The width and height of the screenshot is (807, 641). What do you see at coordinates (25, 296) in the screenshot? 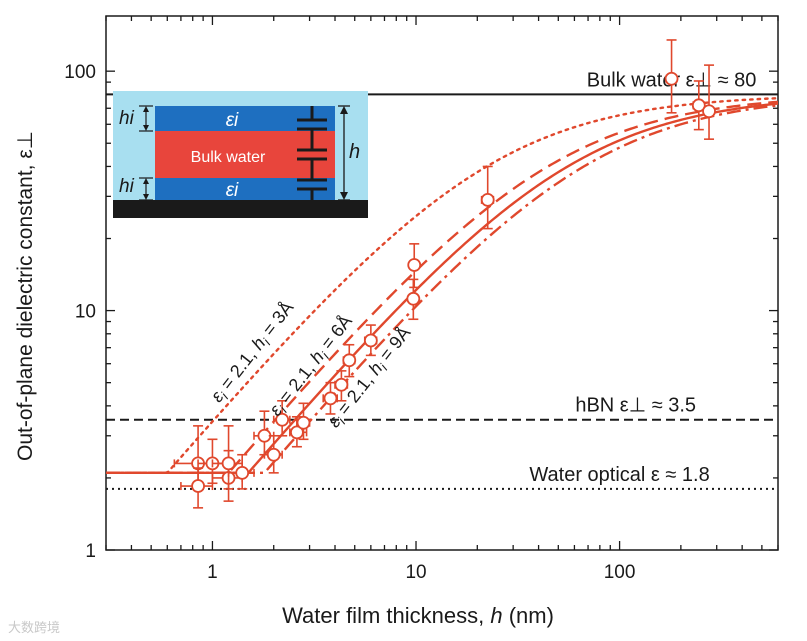
I see `y-axis-label: Out-of-plane dielectric constant, ε⊥` at bounding box center [25, 296].